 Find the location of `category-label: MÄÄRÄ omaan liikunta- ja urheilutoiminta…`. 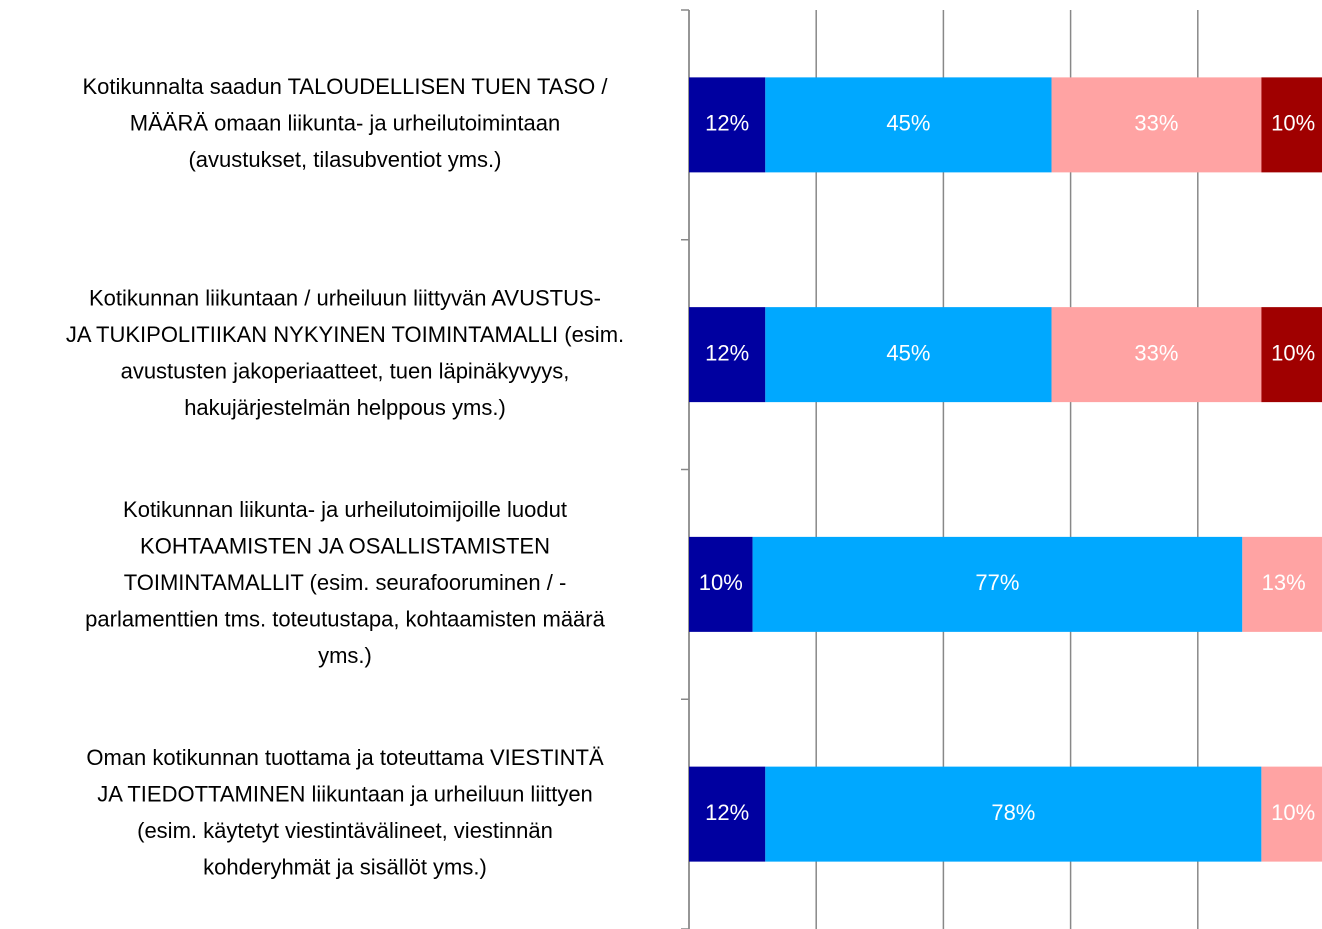

category-label: MÄÄRÄ omaan liikunta- ja urheilutoiminta… is located at coordinates (345, 123).